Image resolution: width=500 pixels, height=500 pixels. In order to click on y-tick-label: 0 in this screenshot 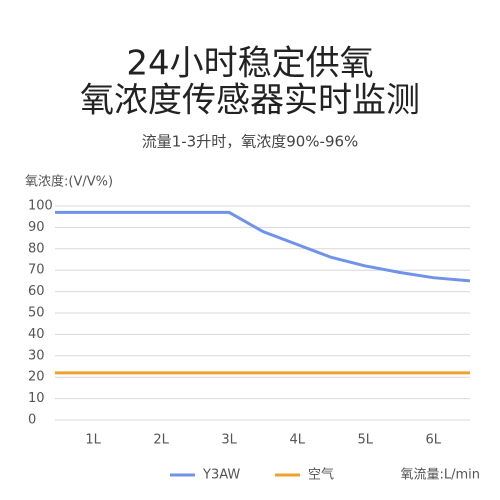, I will do `click(32, 420)`.